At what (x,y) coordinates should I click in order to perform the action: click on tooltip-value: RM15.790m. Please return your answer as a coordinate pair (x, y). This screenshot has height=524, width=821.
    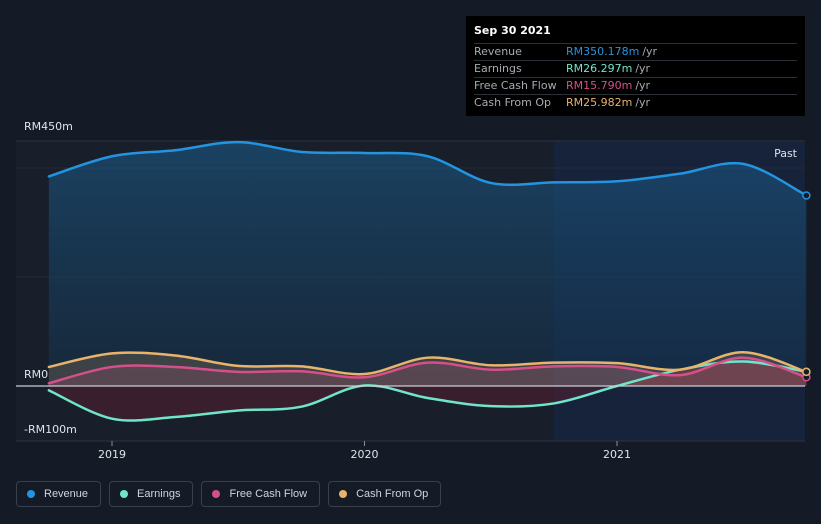
    Looking at the image, I should click on (599, 85).